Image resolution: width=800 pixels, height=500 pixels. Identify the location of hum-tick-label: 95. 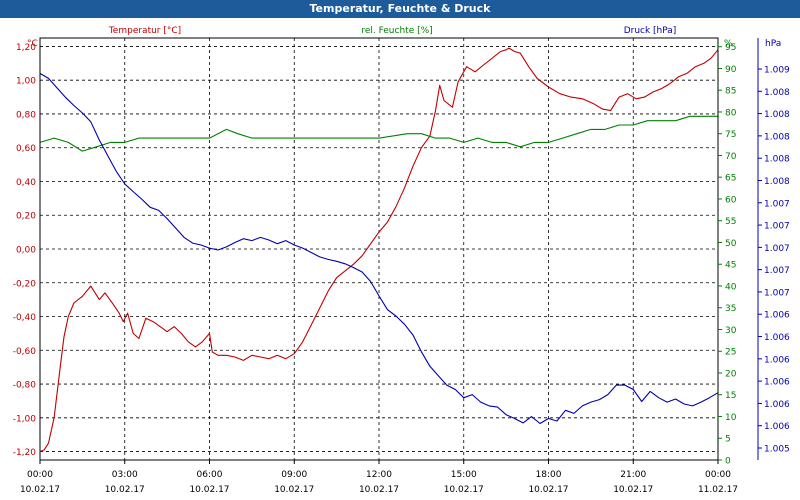
(730, 48).